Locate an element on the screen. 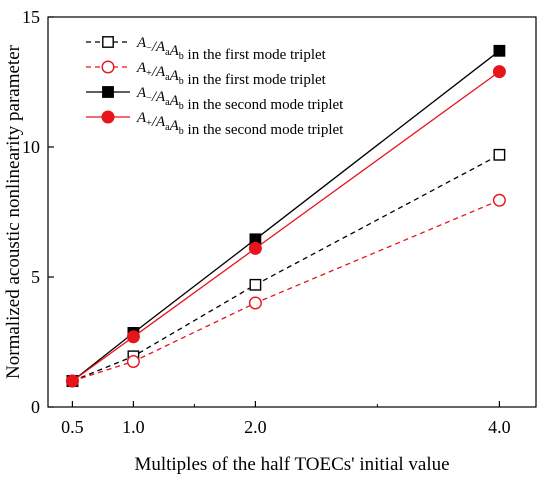  x-tick-label: 2.0 is located at coordinates (255, 427).